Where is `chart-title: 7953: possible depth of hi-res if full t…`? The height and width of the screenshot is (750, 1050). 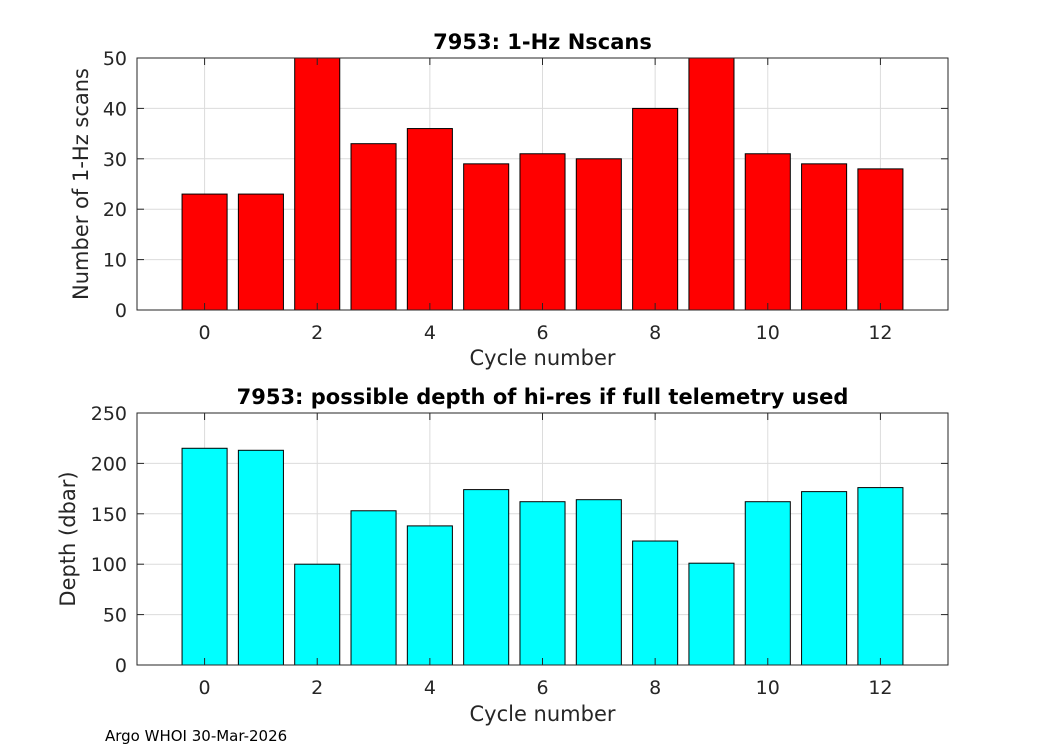 chart-title: 7953: possible depth of hi-res if full t… is located at coordinates (543, 397).